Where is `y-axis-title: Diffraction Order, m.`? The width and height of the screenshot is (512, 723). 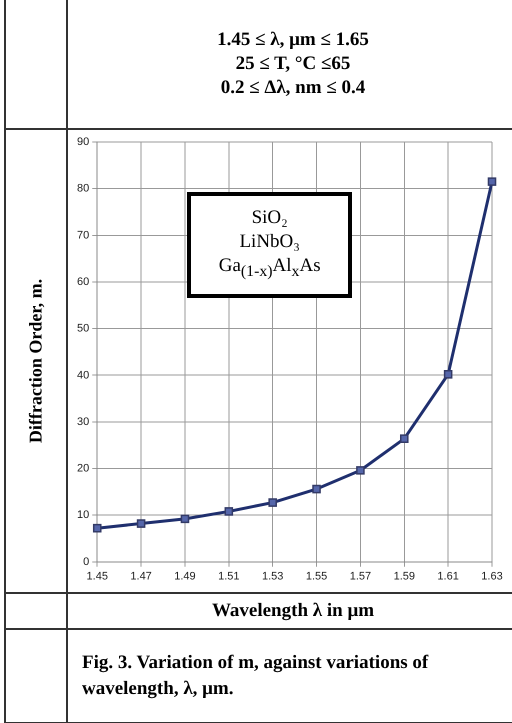
y-axis-title: Diffraction Order, m. is located at coordinates (36, 361).